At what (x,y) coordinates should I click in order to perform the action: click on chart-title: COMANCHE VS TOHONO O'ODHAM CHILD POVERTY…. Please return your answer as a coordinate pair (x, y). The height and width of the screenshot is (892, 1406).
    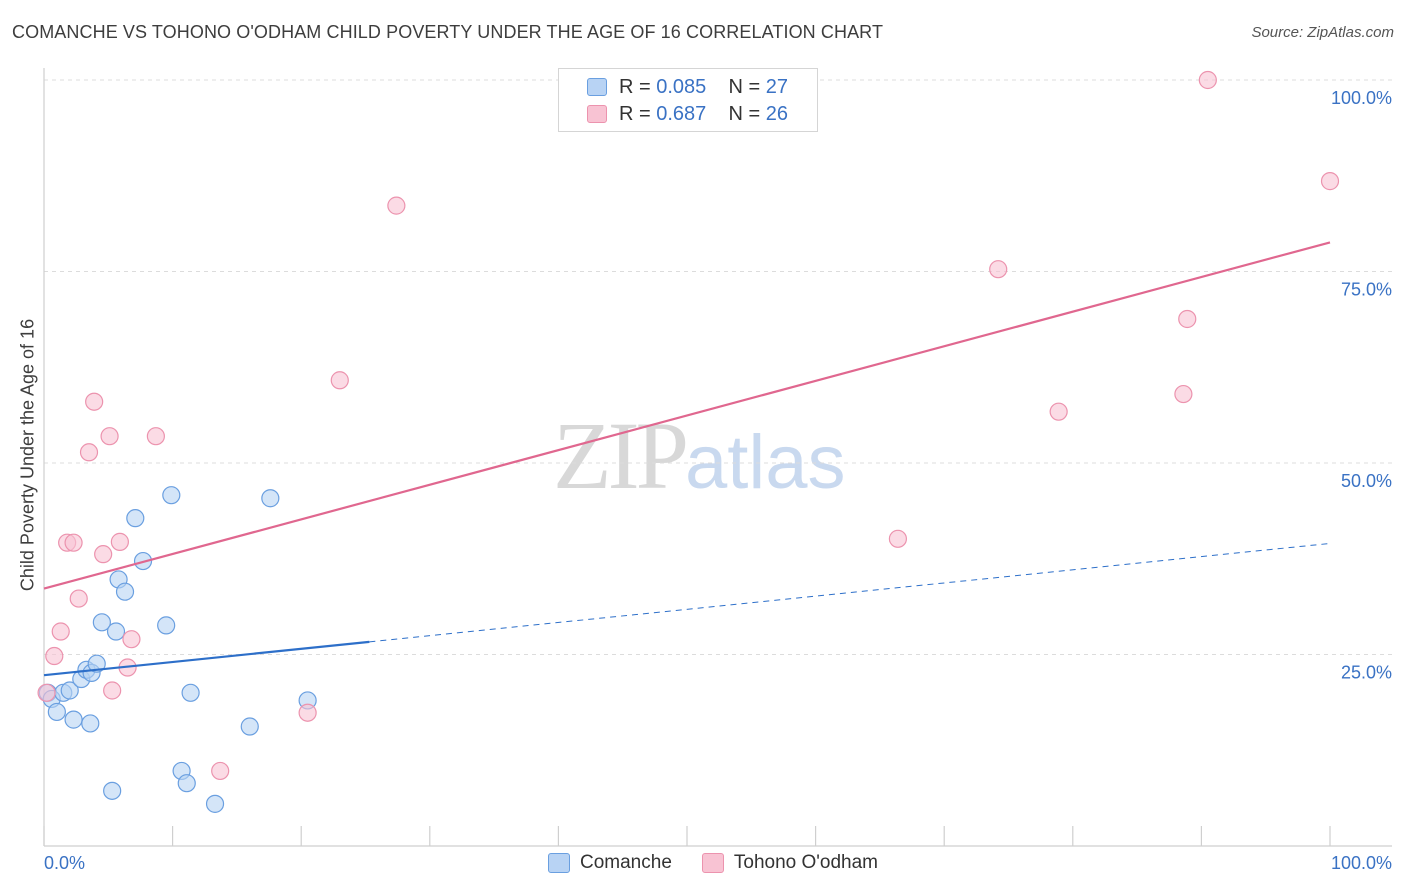
    Looking at the image, I should click on (448, 32).